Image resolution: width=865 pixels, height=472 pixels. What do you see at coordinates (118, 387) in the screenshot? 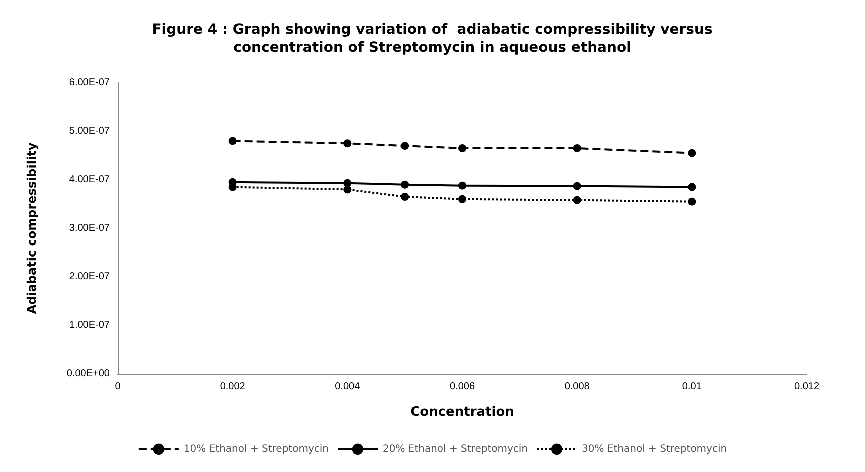
I see `x-tick-label: 0` at bounding box center [118, 387].